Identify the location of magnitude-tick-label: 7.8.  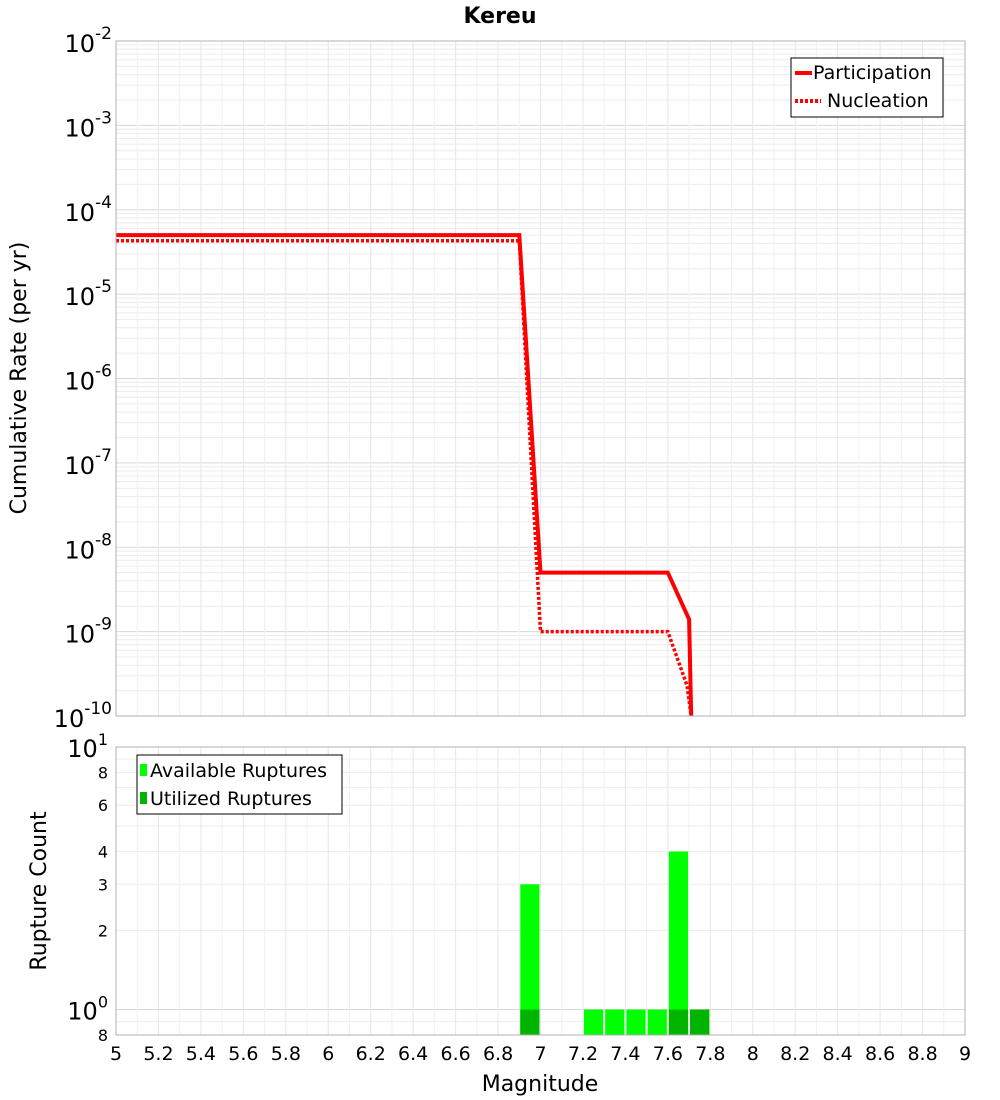
(710, 1054).